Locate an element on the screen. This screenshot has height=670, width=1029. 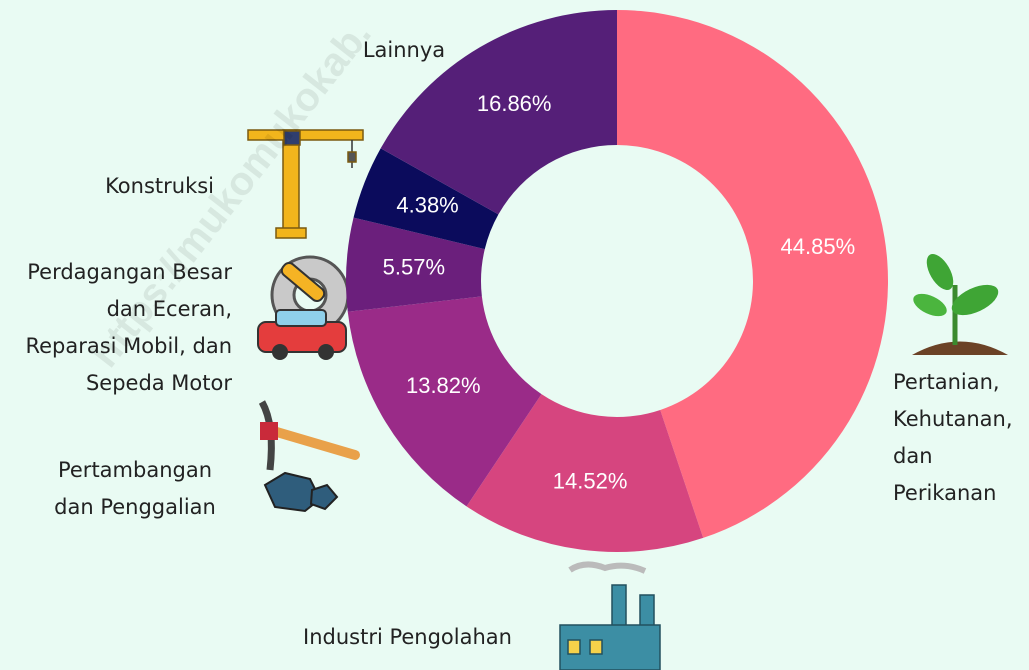
factory-icon is located at coordinates (610, 615).